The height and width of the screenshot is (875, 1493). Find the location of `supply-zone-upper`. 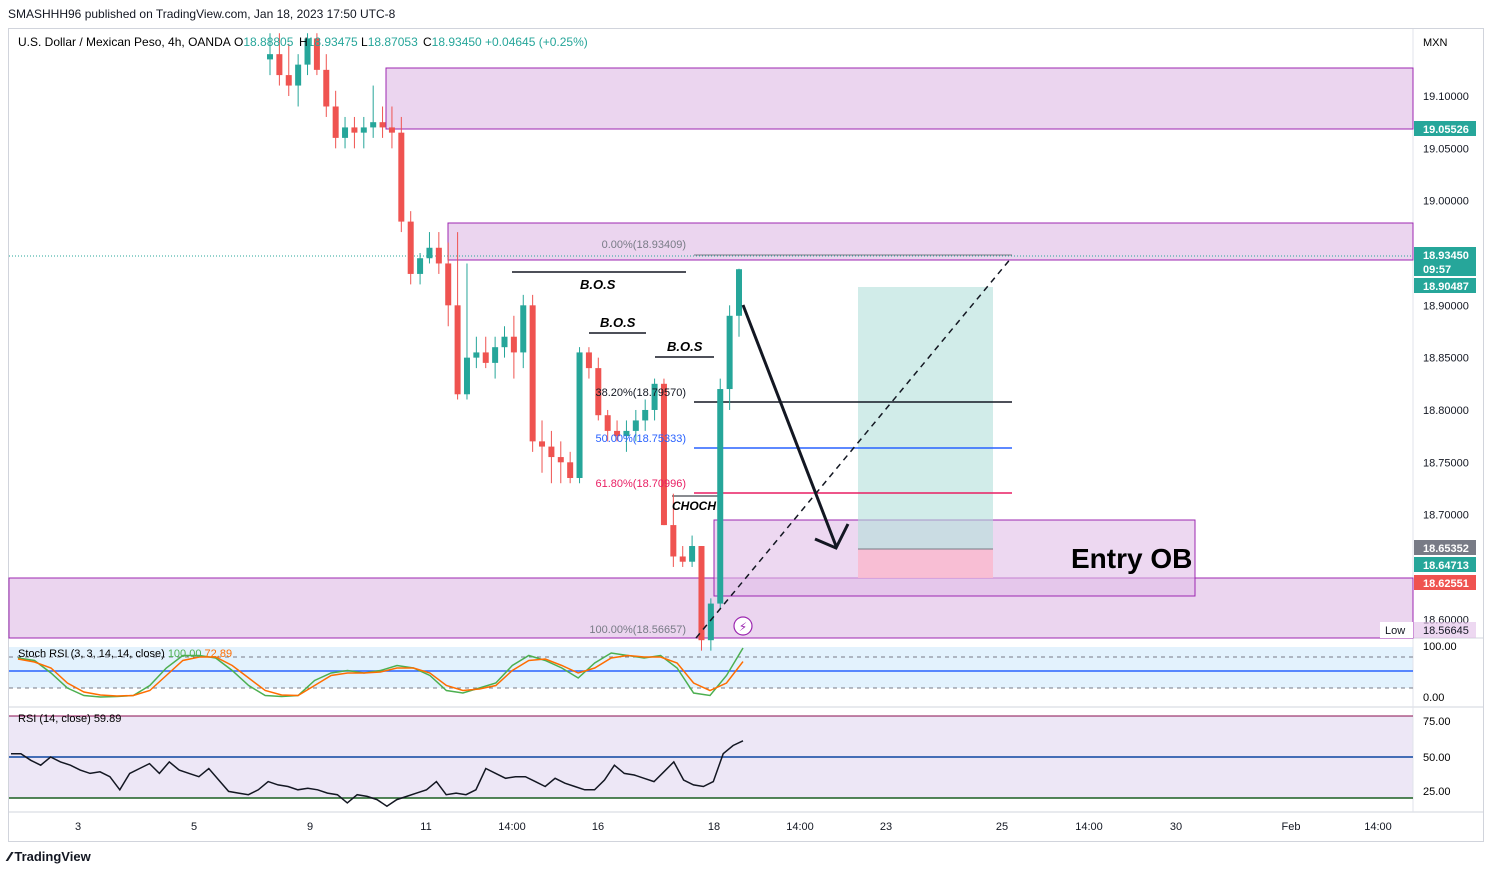

supply-zone-upper is located at coordinates (899, 98).